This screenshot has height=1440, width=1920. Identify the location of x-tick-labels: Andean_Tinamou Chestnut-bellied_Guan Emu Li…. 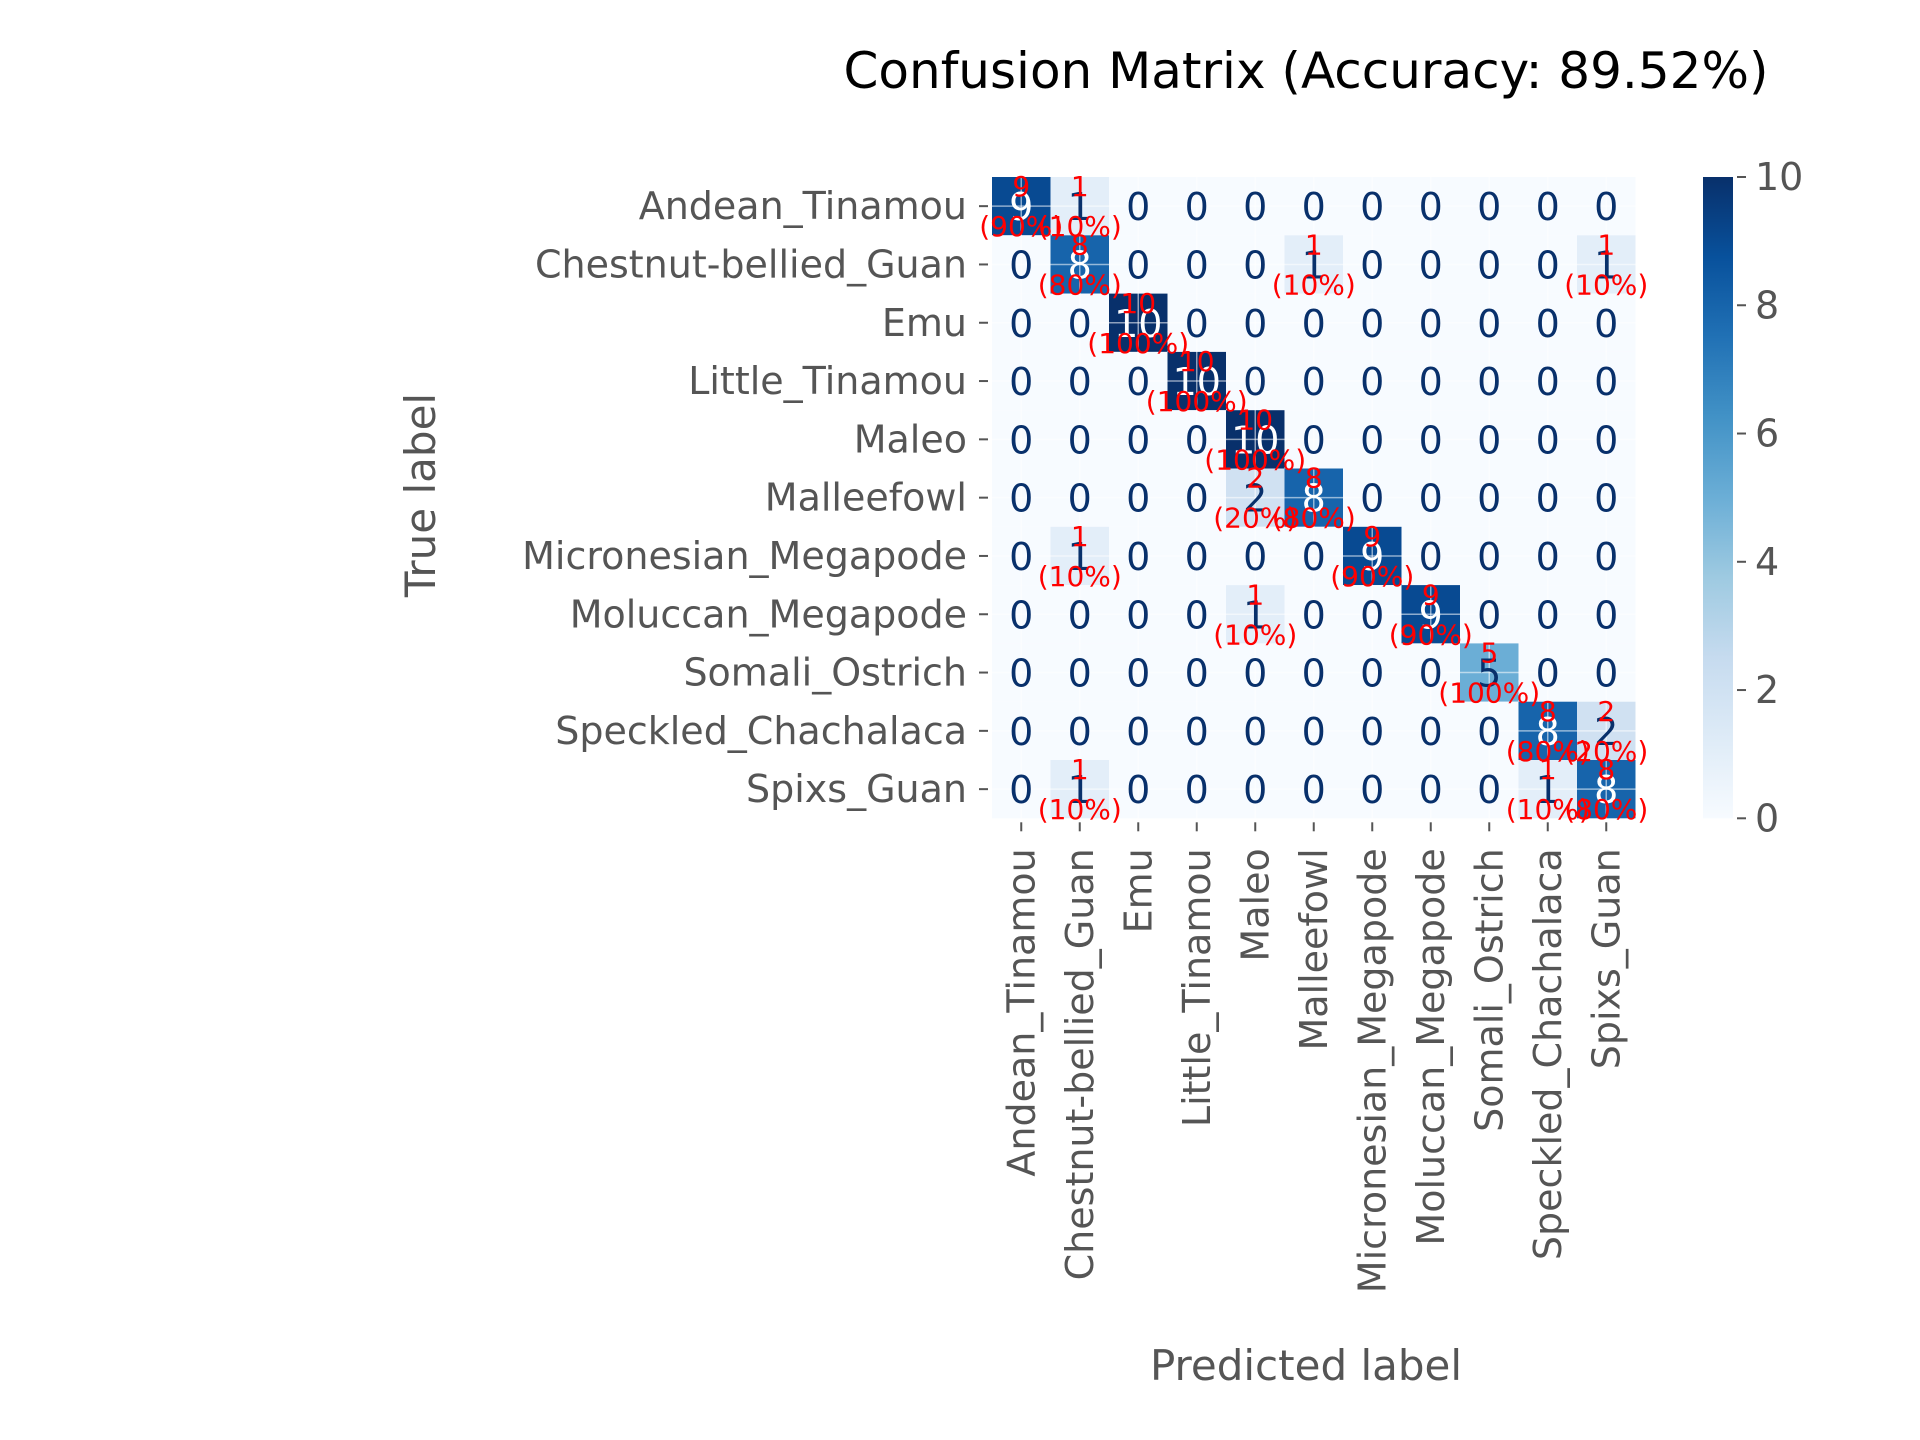
(1313, 1057).